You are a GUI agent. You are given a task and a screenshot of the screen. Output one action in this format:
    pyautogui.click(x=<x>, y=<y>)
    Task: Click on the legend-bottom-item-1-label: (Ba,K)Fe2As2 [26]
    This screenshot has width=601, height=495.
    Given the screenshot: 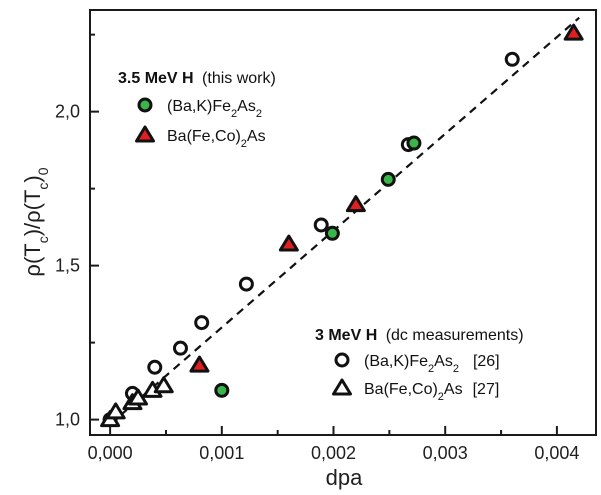 What is the action you would take?
    pyautogui.click(x=432, y=364)
    